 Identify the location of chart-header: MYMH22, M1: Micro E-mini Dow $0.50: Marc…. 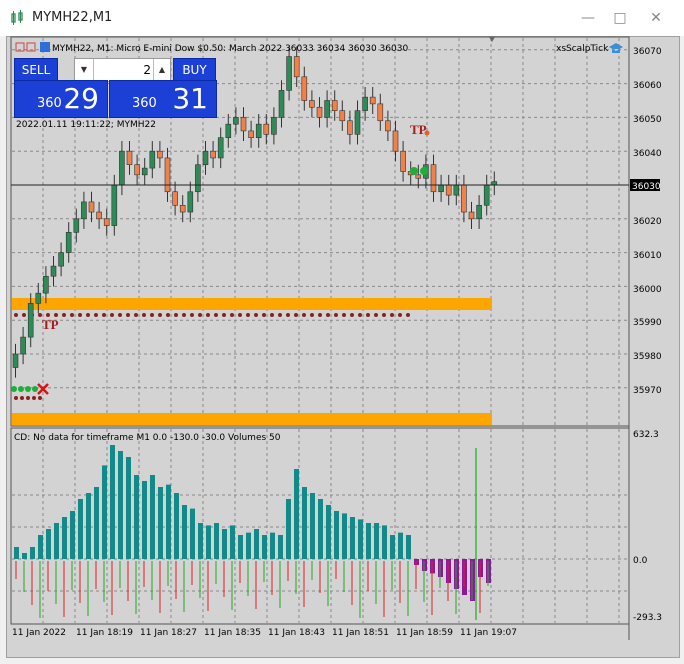
(230, 49).